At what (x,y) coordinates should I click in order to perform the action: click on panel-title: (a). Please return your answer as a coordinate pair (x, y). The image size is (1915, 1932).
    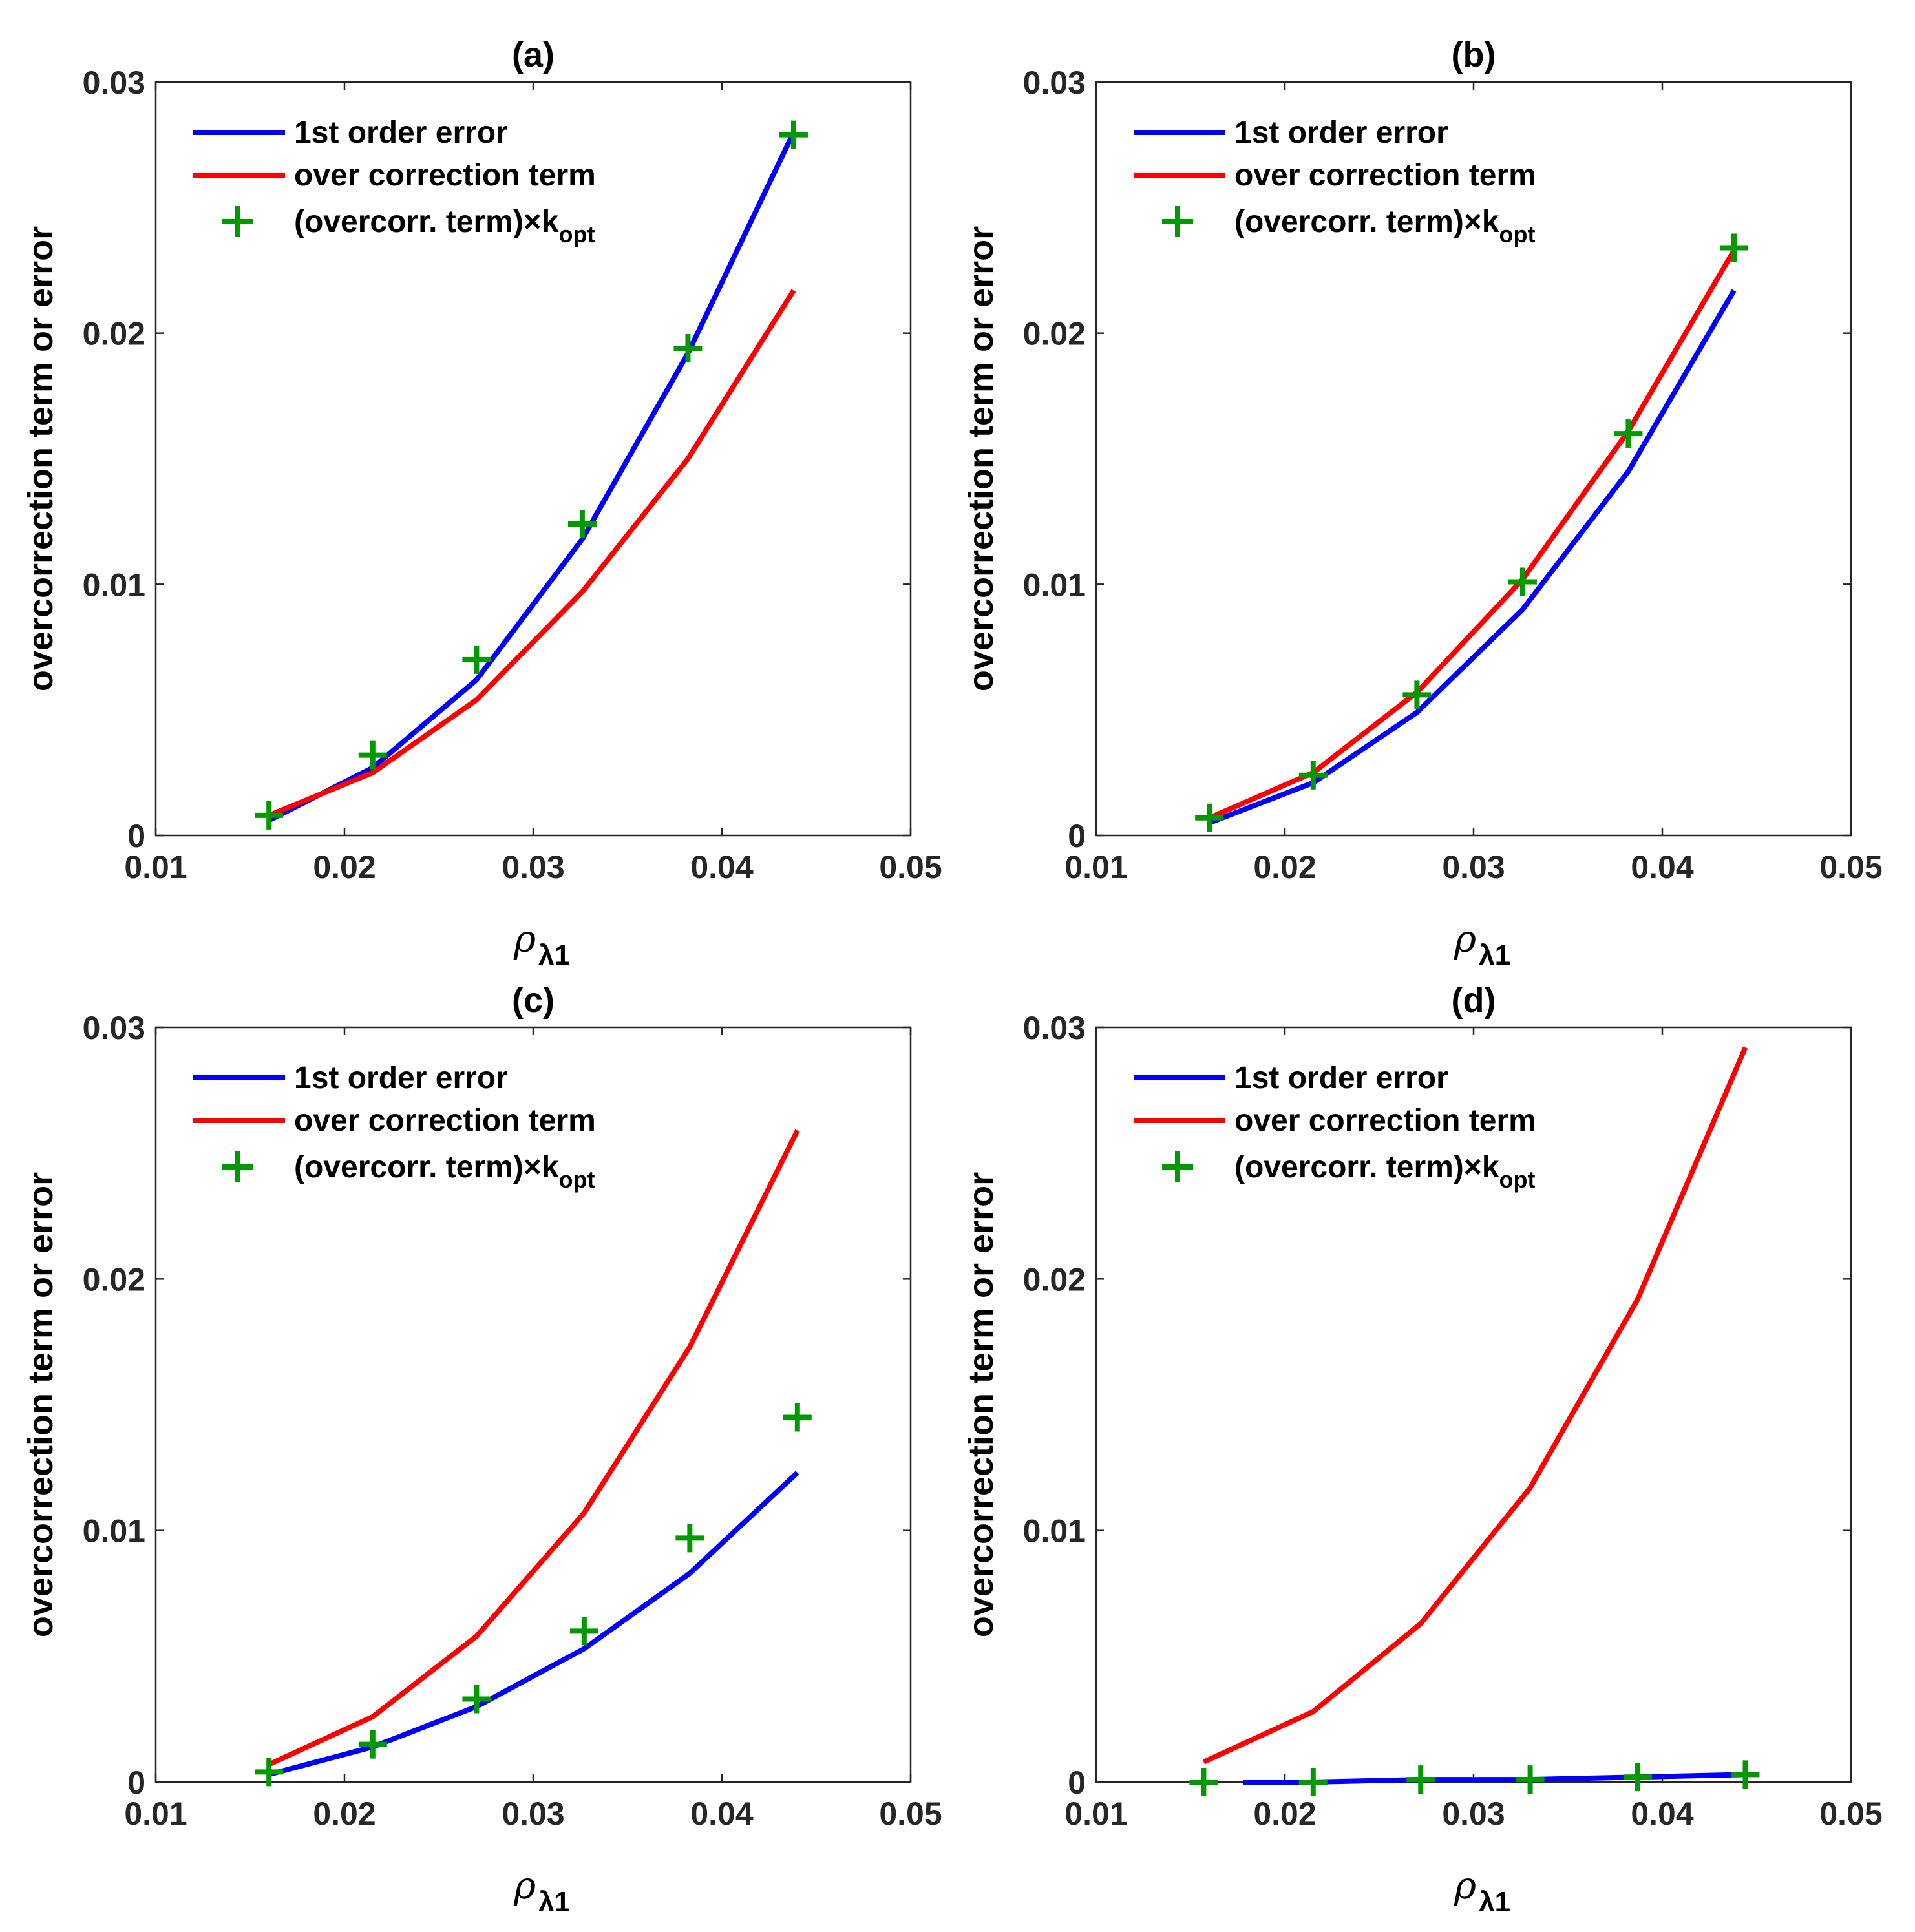
    Looking at the image, I should click on (533, 55).